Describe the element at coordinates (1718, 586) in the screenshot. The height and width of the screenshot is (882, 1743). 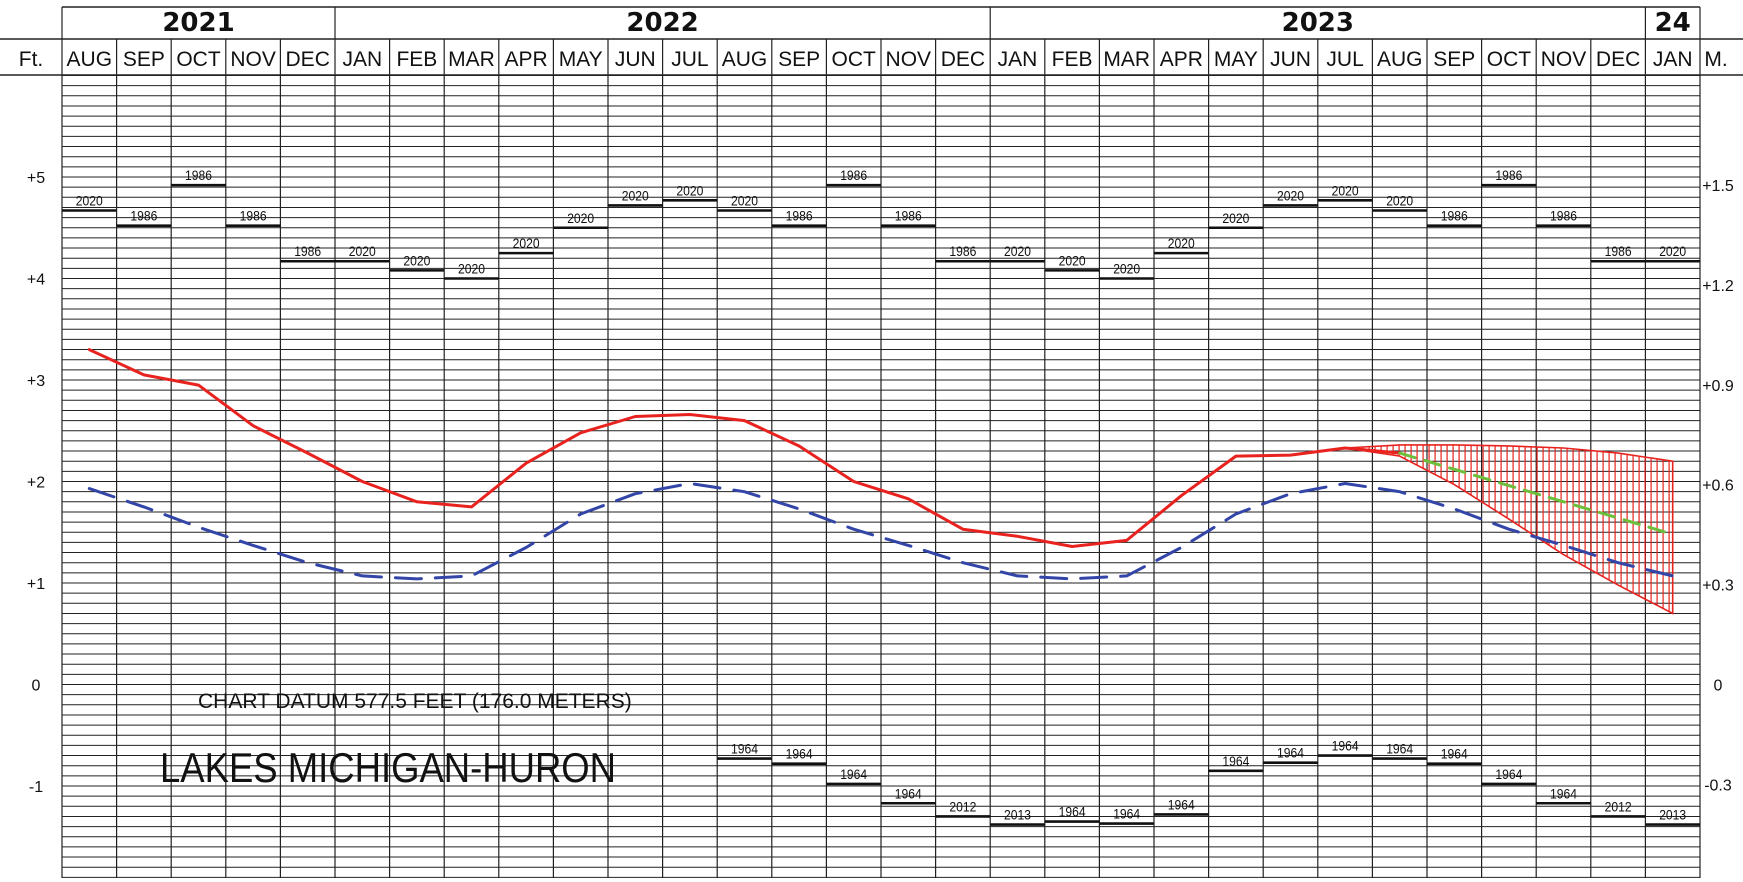
I see `y-tick-m: +0.3` at that location.